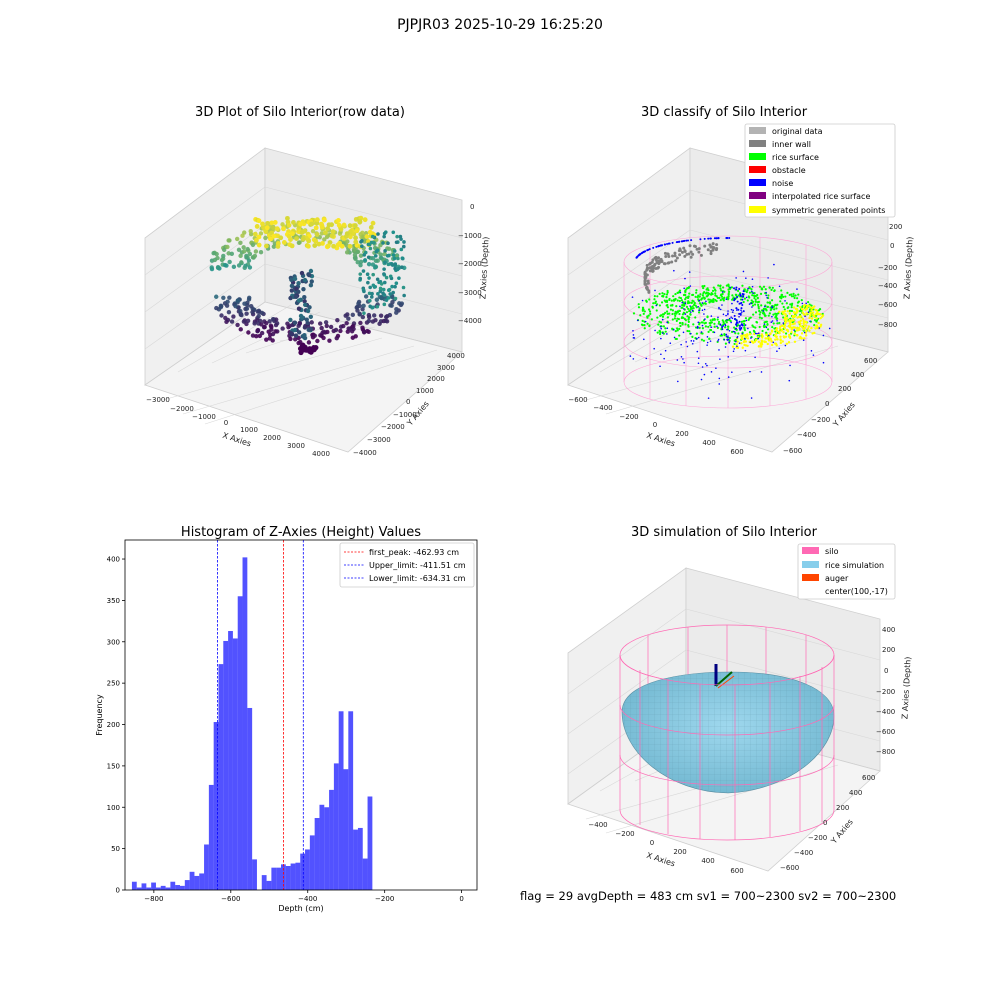 Image resolution: width=1000 pixels, height=1000 pixels. What do you see at coordinates (870, 361) in the screenshot?
I see `classify-ytick: 600` at bounding box center [870, 361].